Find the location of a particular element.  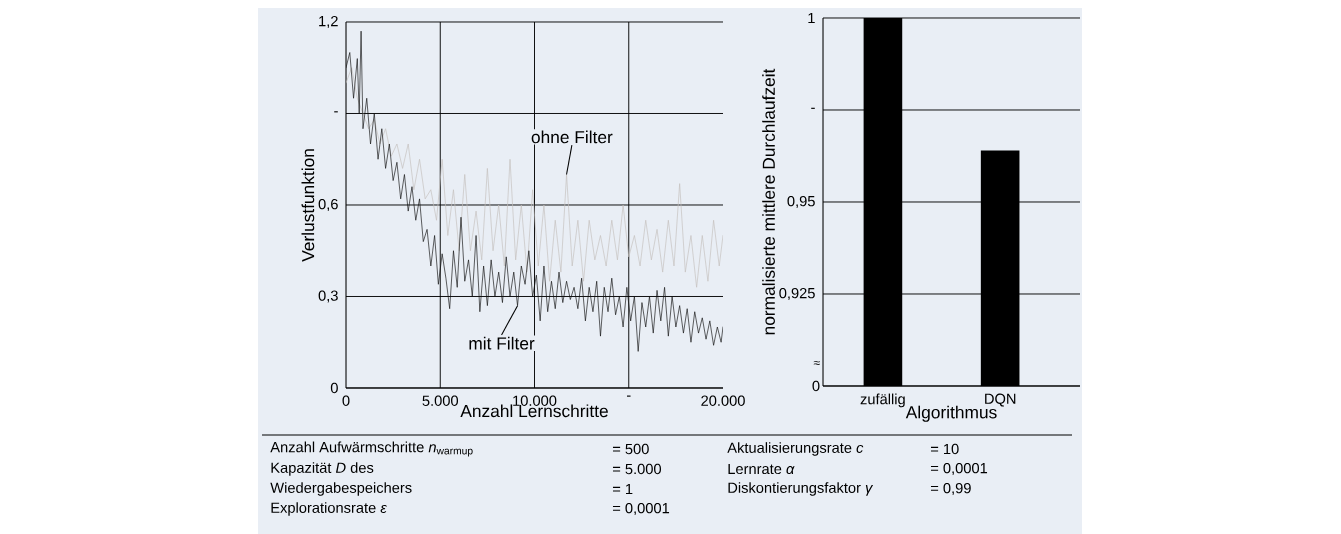

series-label: ohne Filter is located at coordinates (572, 137).